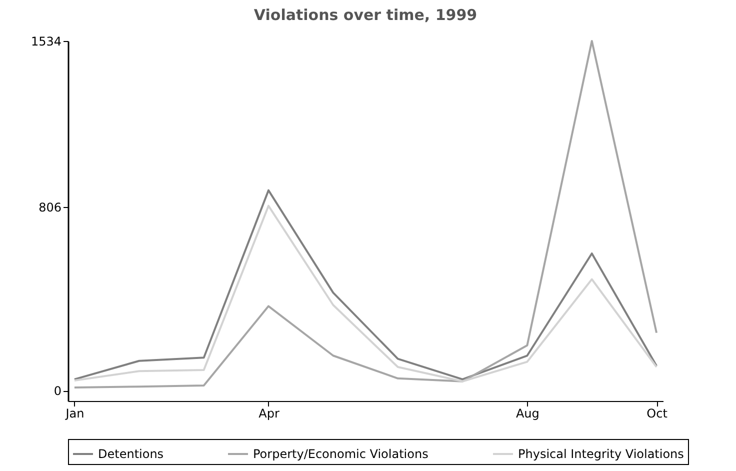  I want to click on legend-label: Porperty/Economic Violations, so click(340, 454).